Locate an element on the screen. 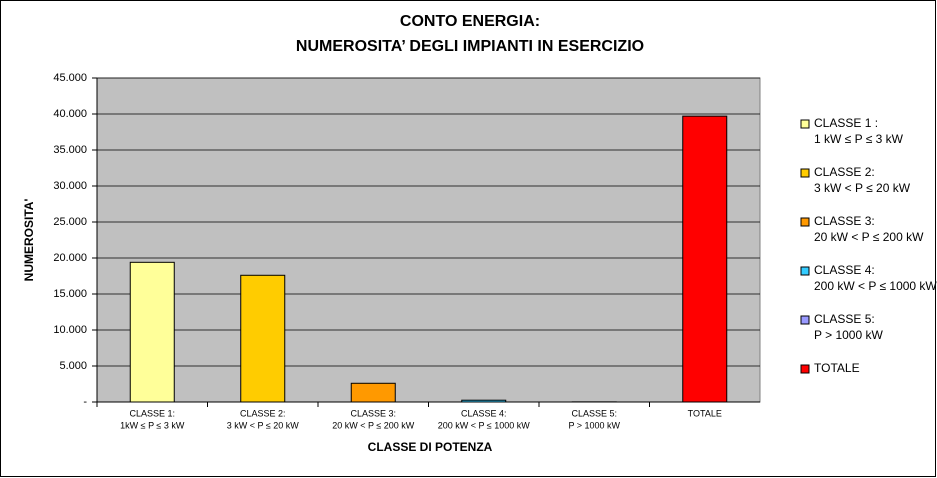 The height and width of the screenshot is (478, 937). y-tick-label: 25.000 is located at coordinates (70, 222).